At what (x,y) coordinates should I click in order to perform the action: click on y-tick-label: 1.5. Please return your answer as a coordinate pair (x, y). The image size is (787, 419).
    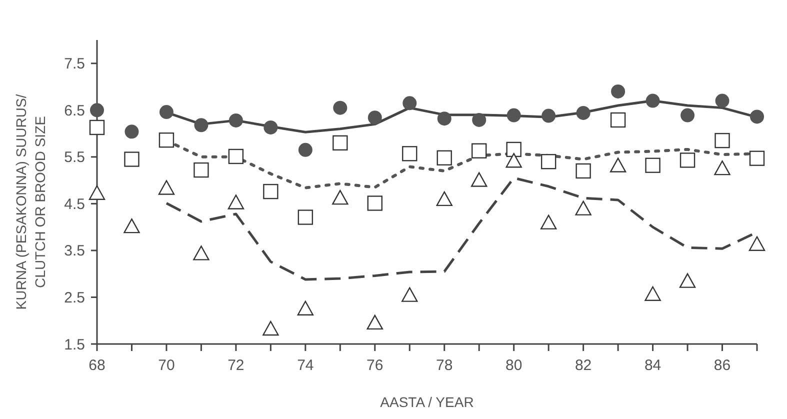
    Looking at the image, I should click on (74, 345).